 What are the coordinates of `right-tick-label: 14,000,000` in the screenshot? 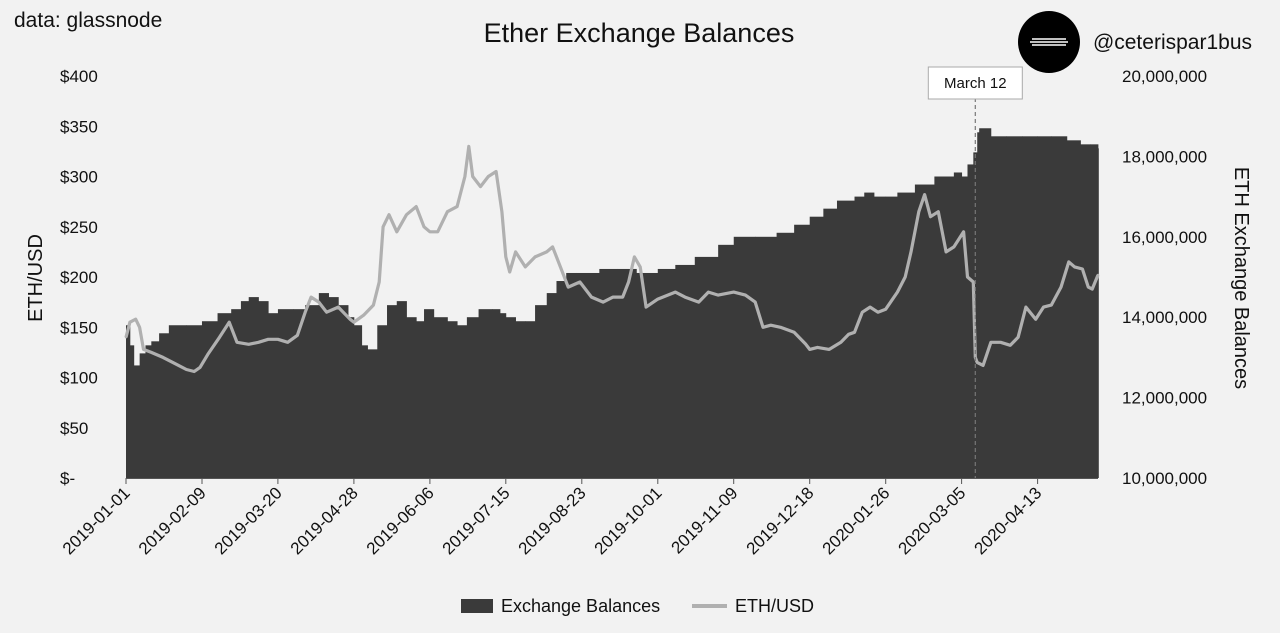 It's located at (1164, 317).